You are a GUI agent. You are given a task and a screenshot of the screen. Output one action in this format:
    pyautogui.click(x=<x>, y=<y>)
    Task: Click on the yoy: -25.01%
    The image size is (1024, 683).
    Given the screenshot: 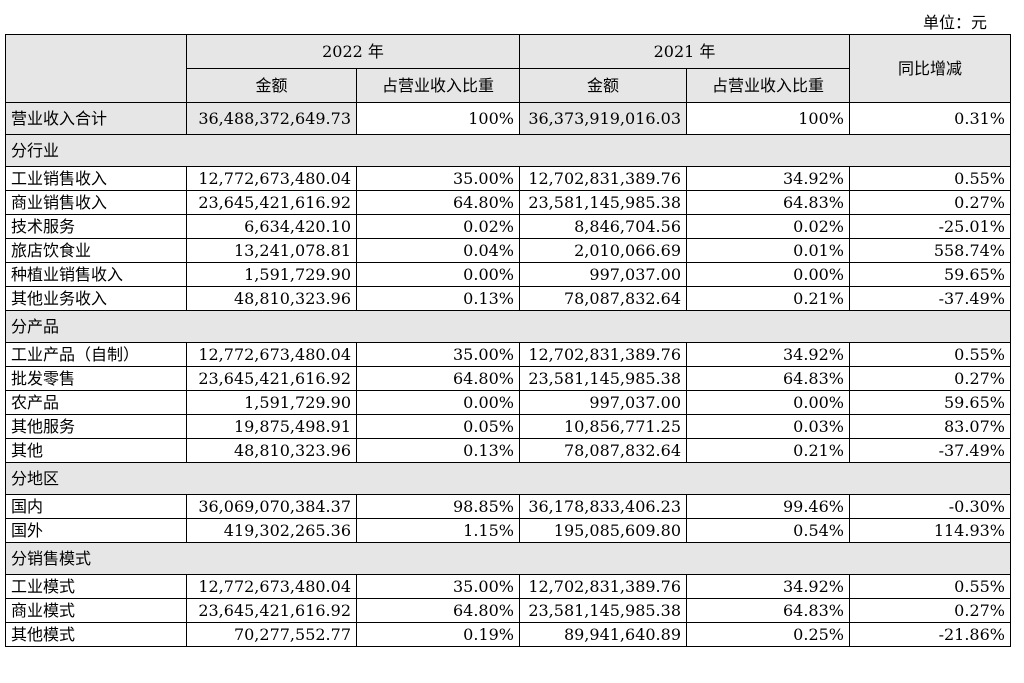 What is the action you would take?
    pyautogui.click(x=930, y=226)
    